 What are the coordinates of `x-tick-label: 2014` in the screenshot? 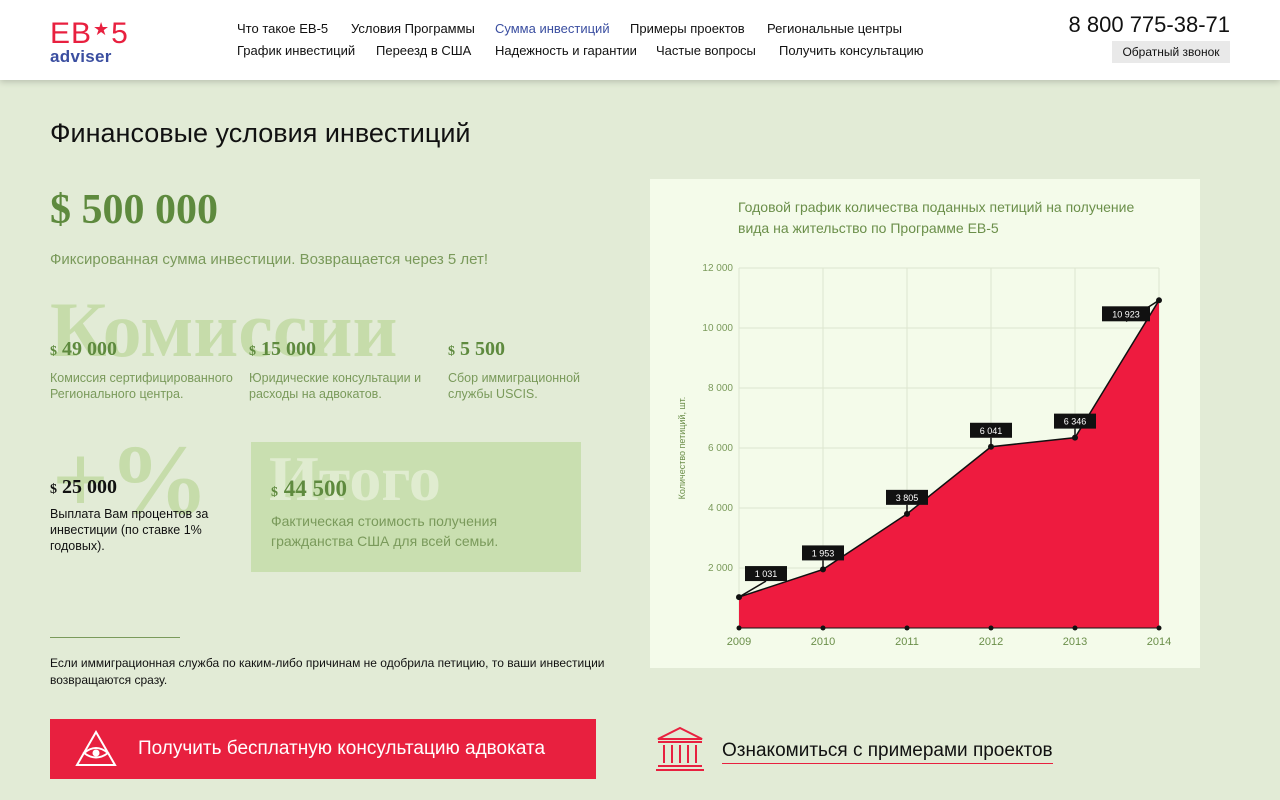 It's located at (1159, 642).